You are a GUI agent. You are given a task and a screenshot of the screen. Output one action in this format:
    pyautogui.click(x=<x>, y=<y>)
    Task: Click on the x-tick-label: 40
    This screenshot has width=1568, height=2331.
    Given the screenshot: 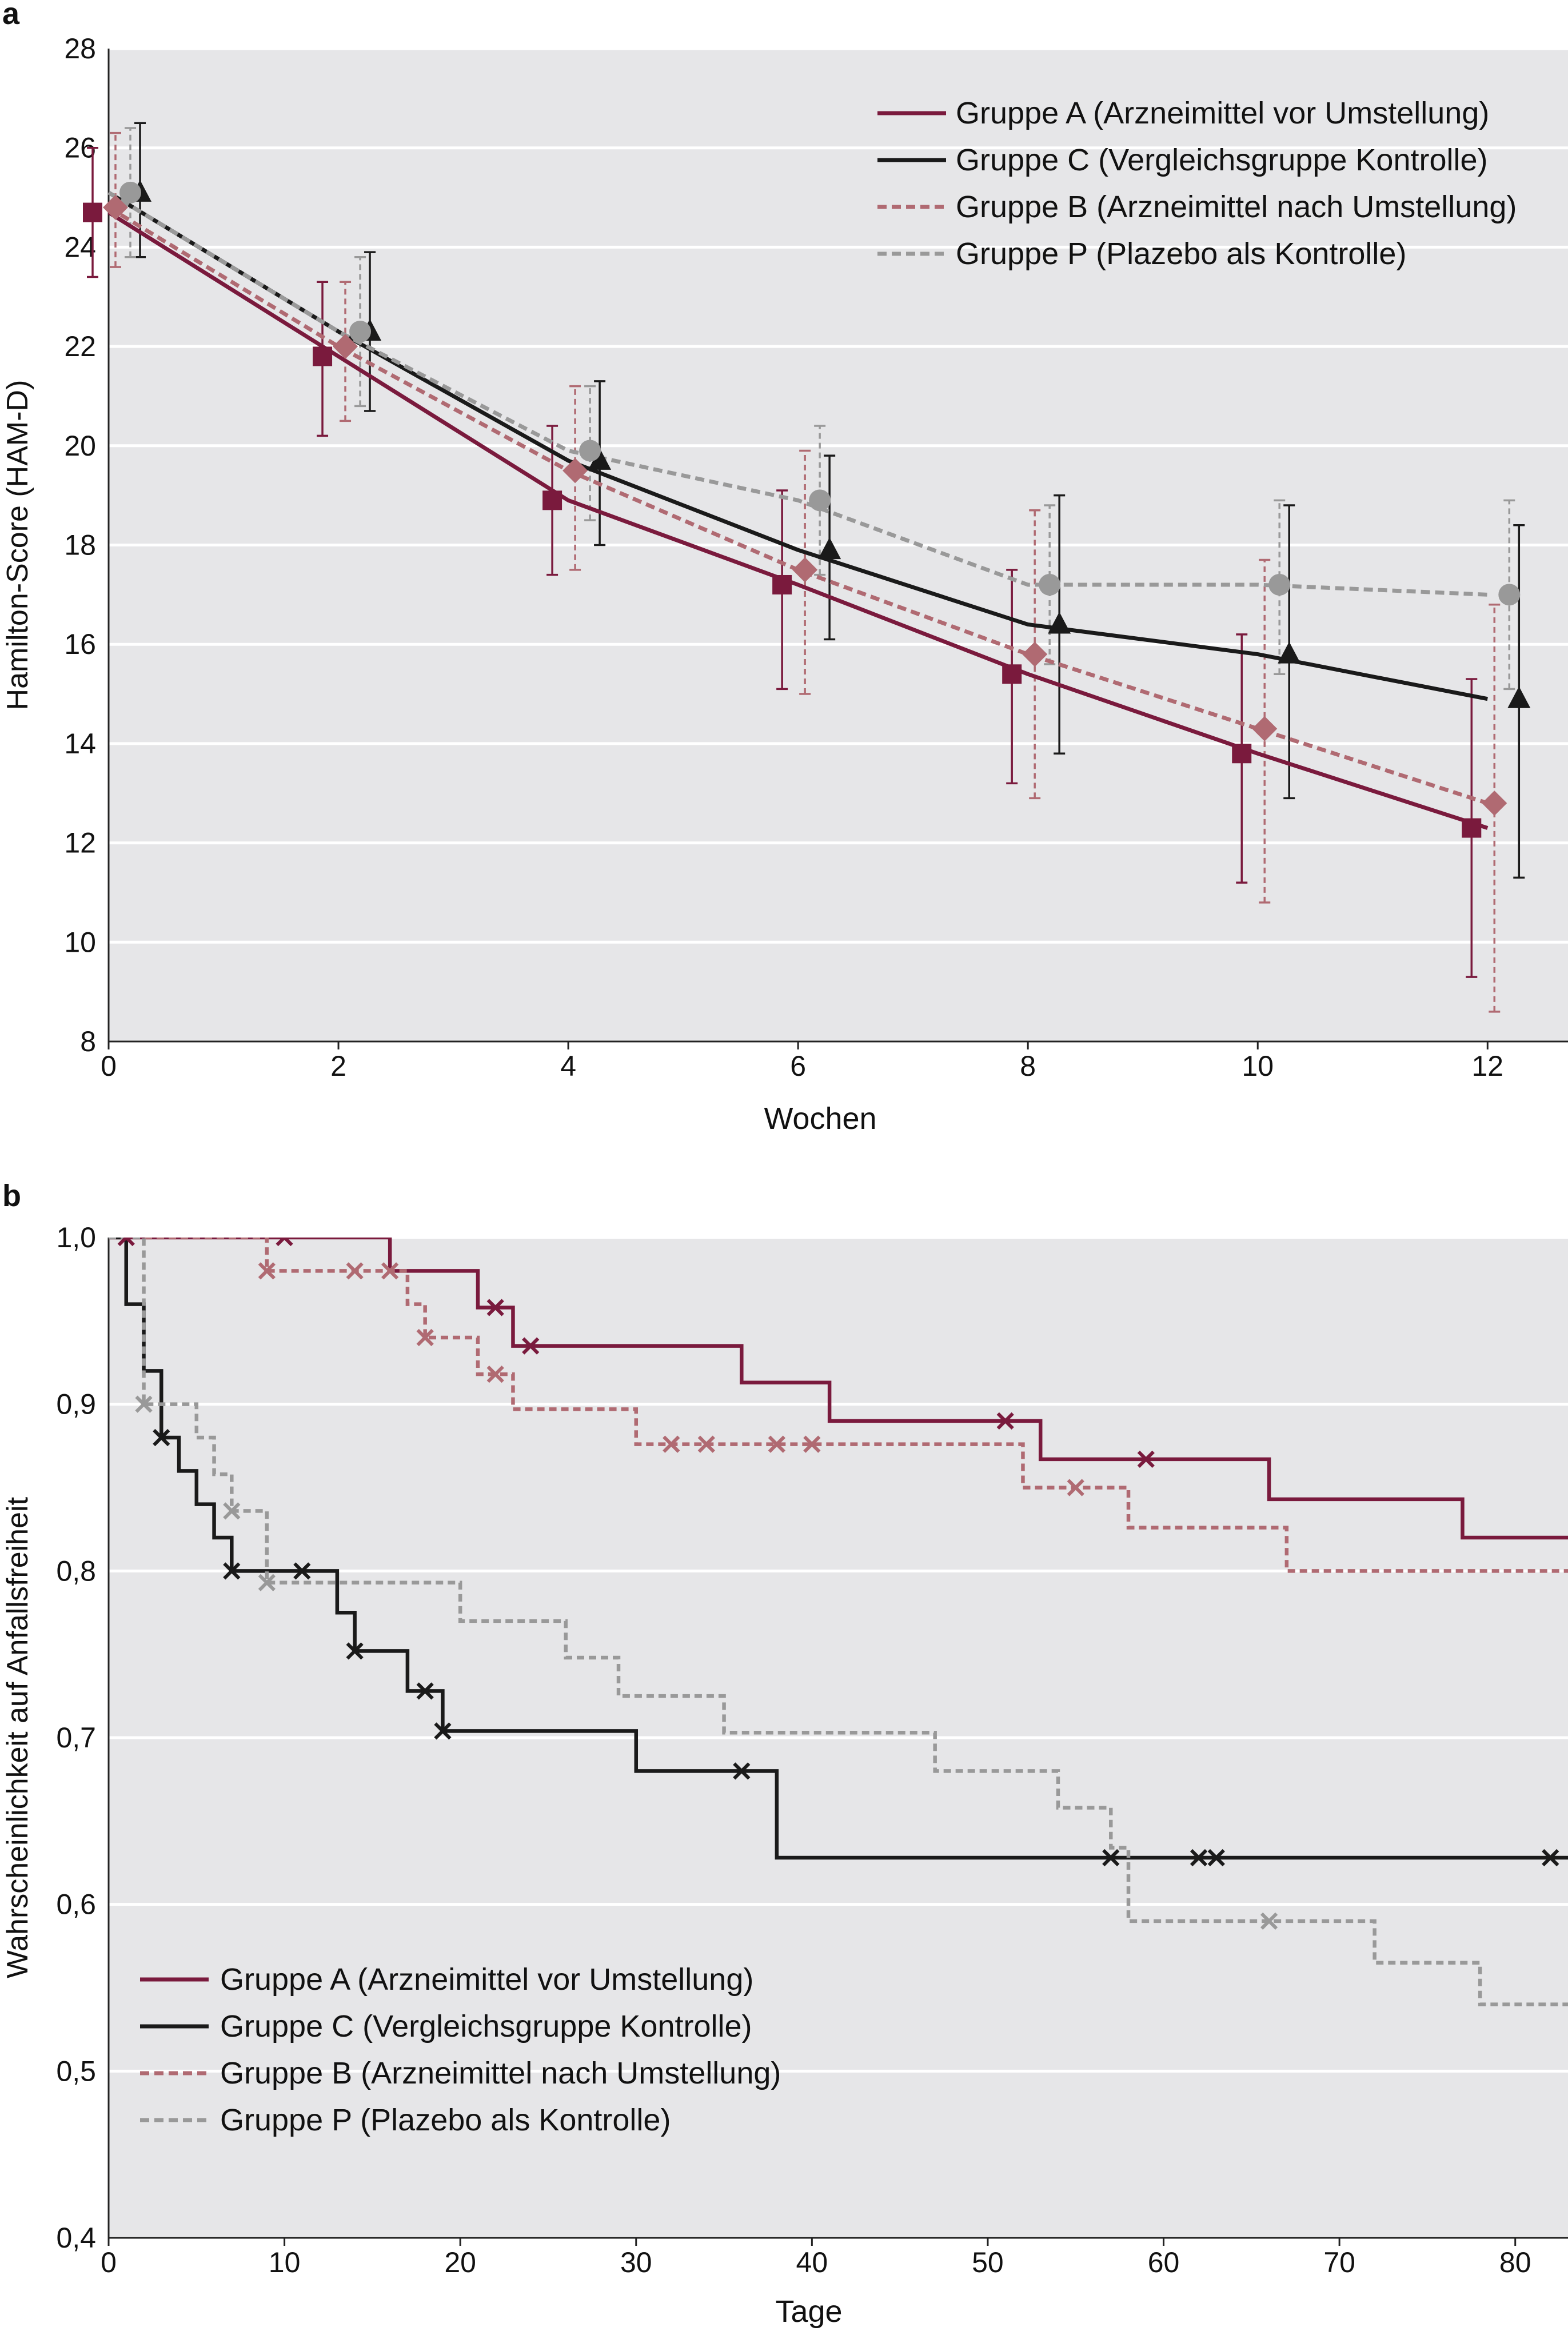 What is the action you would take?
    pyautogui.click(x=812, y=2262)
    